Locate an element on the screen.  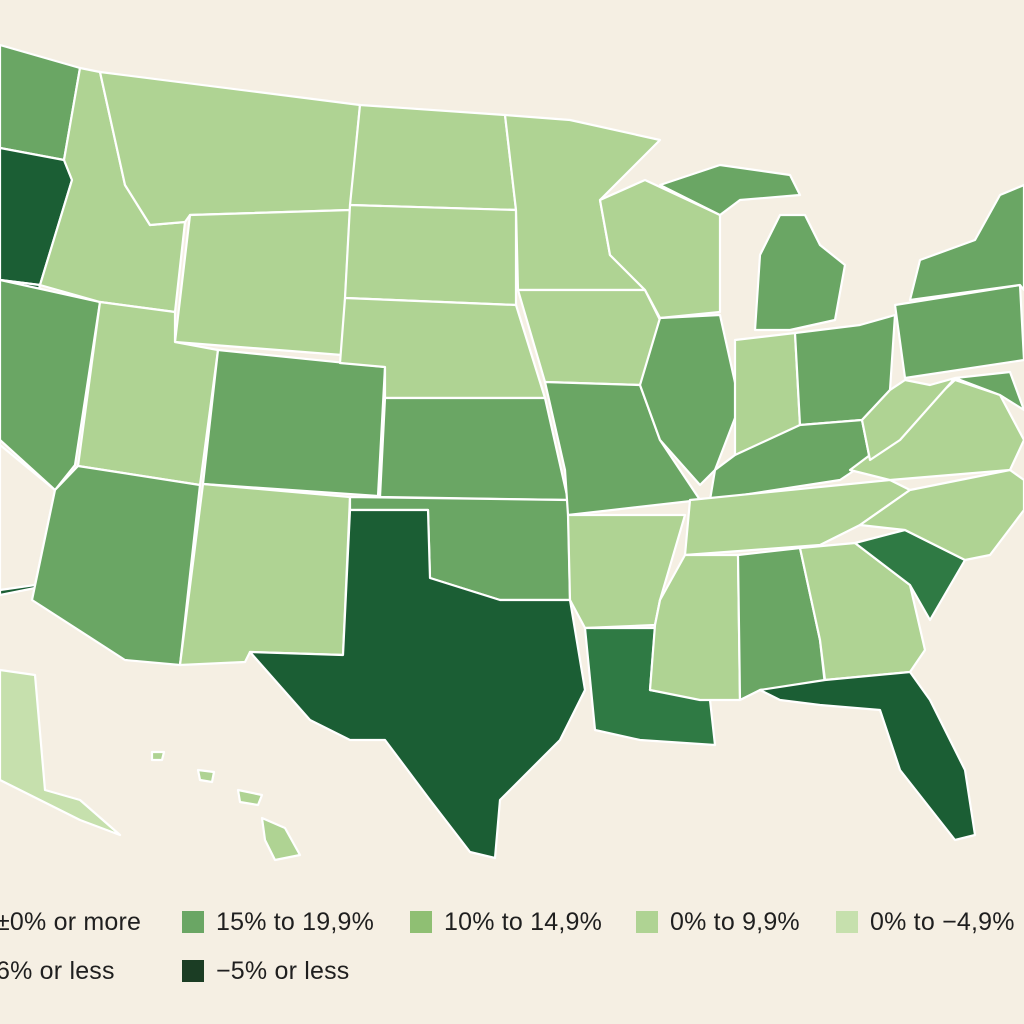
legend-item-0-to-neg-4: 0% to −4,9% is located at coordinates (925, 922).